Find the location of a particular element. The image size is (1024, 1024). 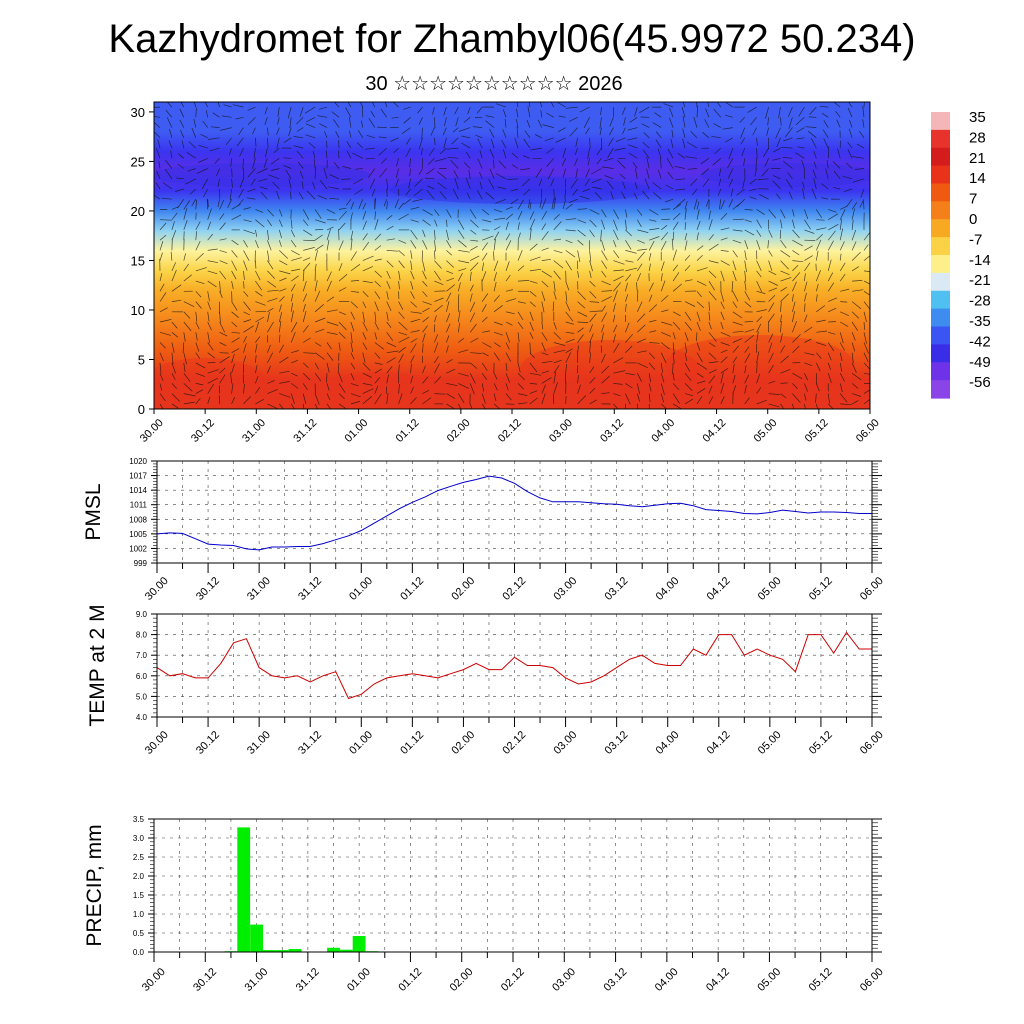

colorbar-segment is located at coordinates (940, 335).